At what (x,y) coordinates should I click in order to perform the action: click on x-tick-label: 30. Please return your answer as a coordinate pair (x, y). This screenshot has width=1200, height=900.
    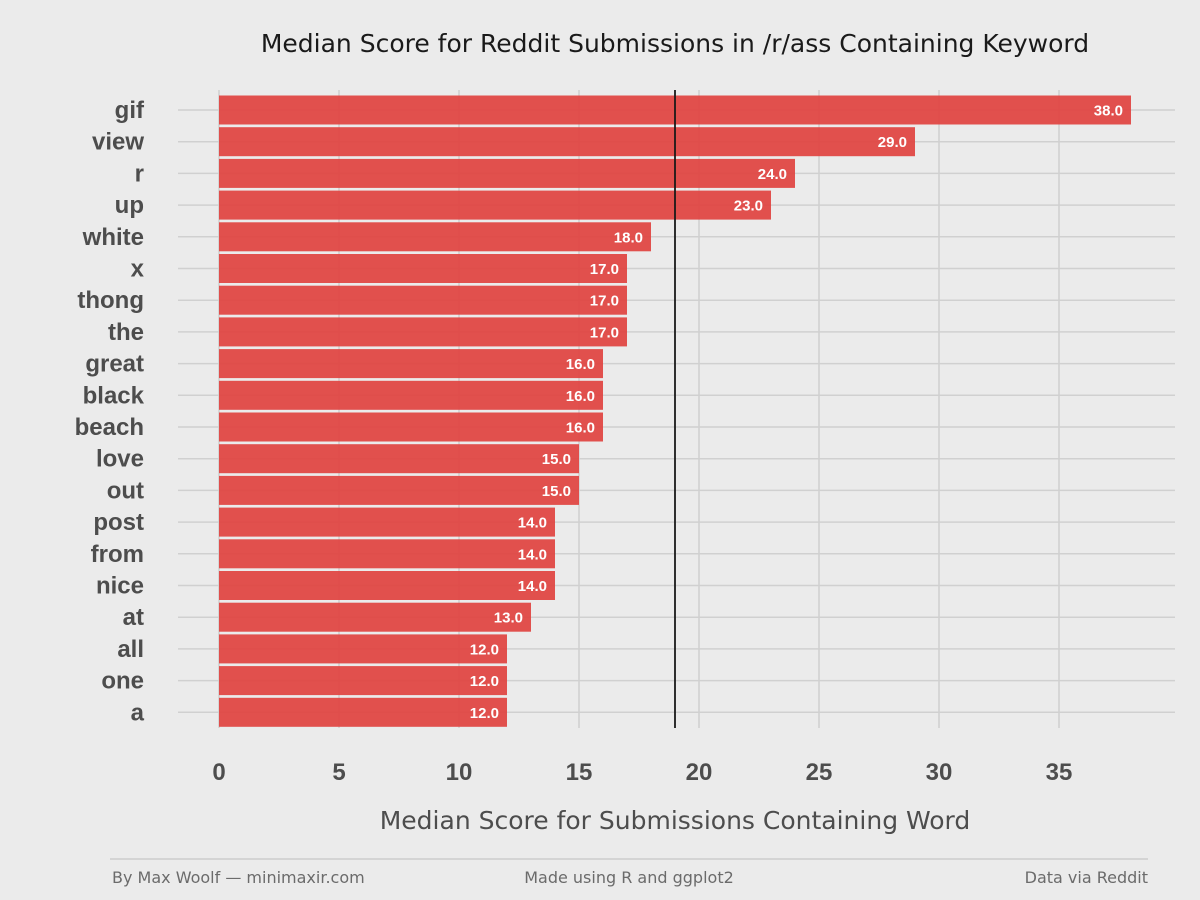
    Looking at the image, I should click on (939, 772).